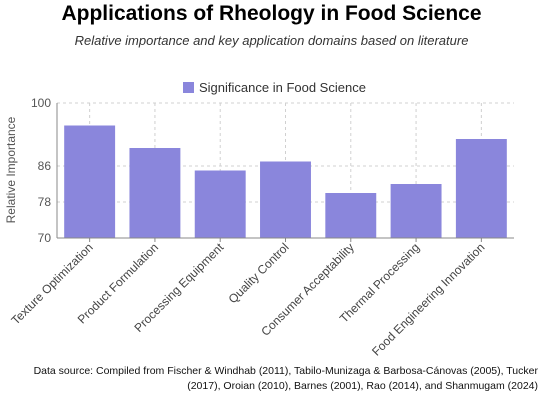  I want to click on legend-label: Significance in Food Science, so click(282, 87).